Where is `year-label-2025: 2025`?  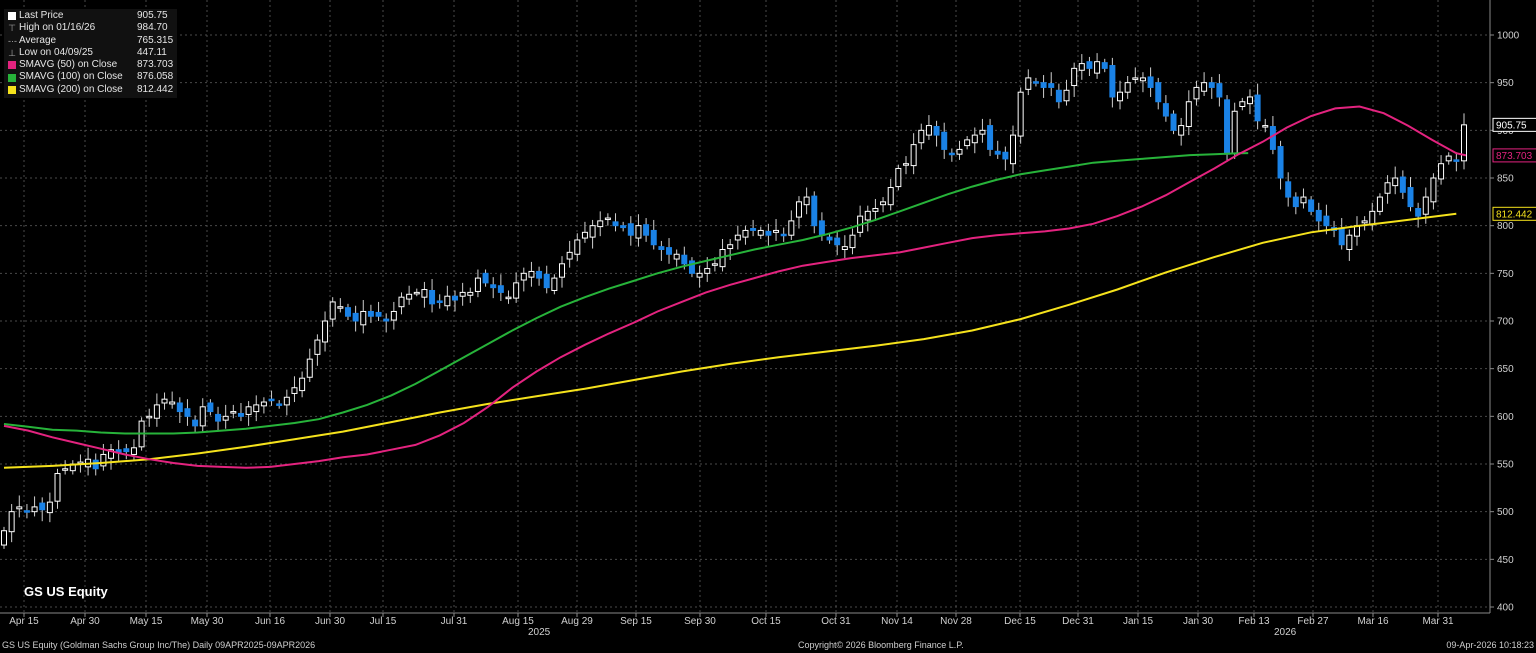 year-label-2025: 2025 is located at coordinates (539, 632).